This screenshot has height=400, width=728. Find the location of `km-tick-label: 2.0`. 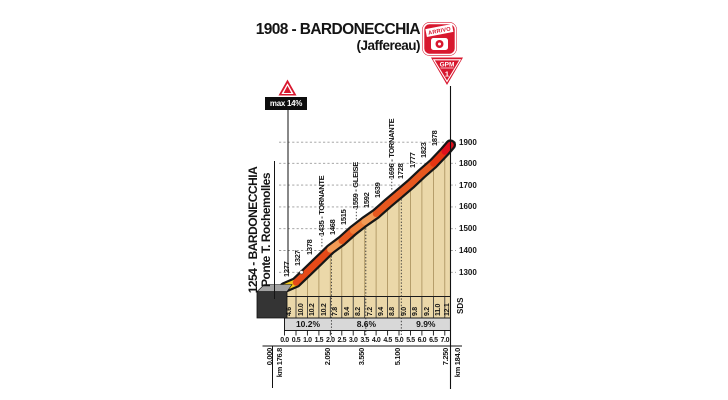

km-tick-label: 2.0 is located at coordinates (330, 340).